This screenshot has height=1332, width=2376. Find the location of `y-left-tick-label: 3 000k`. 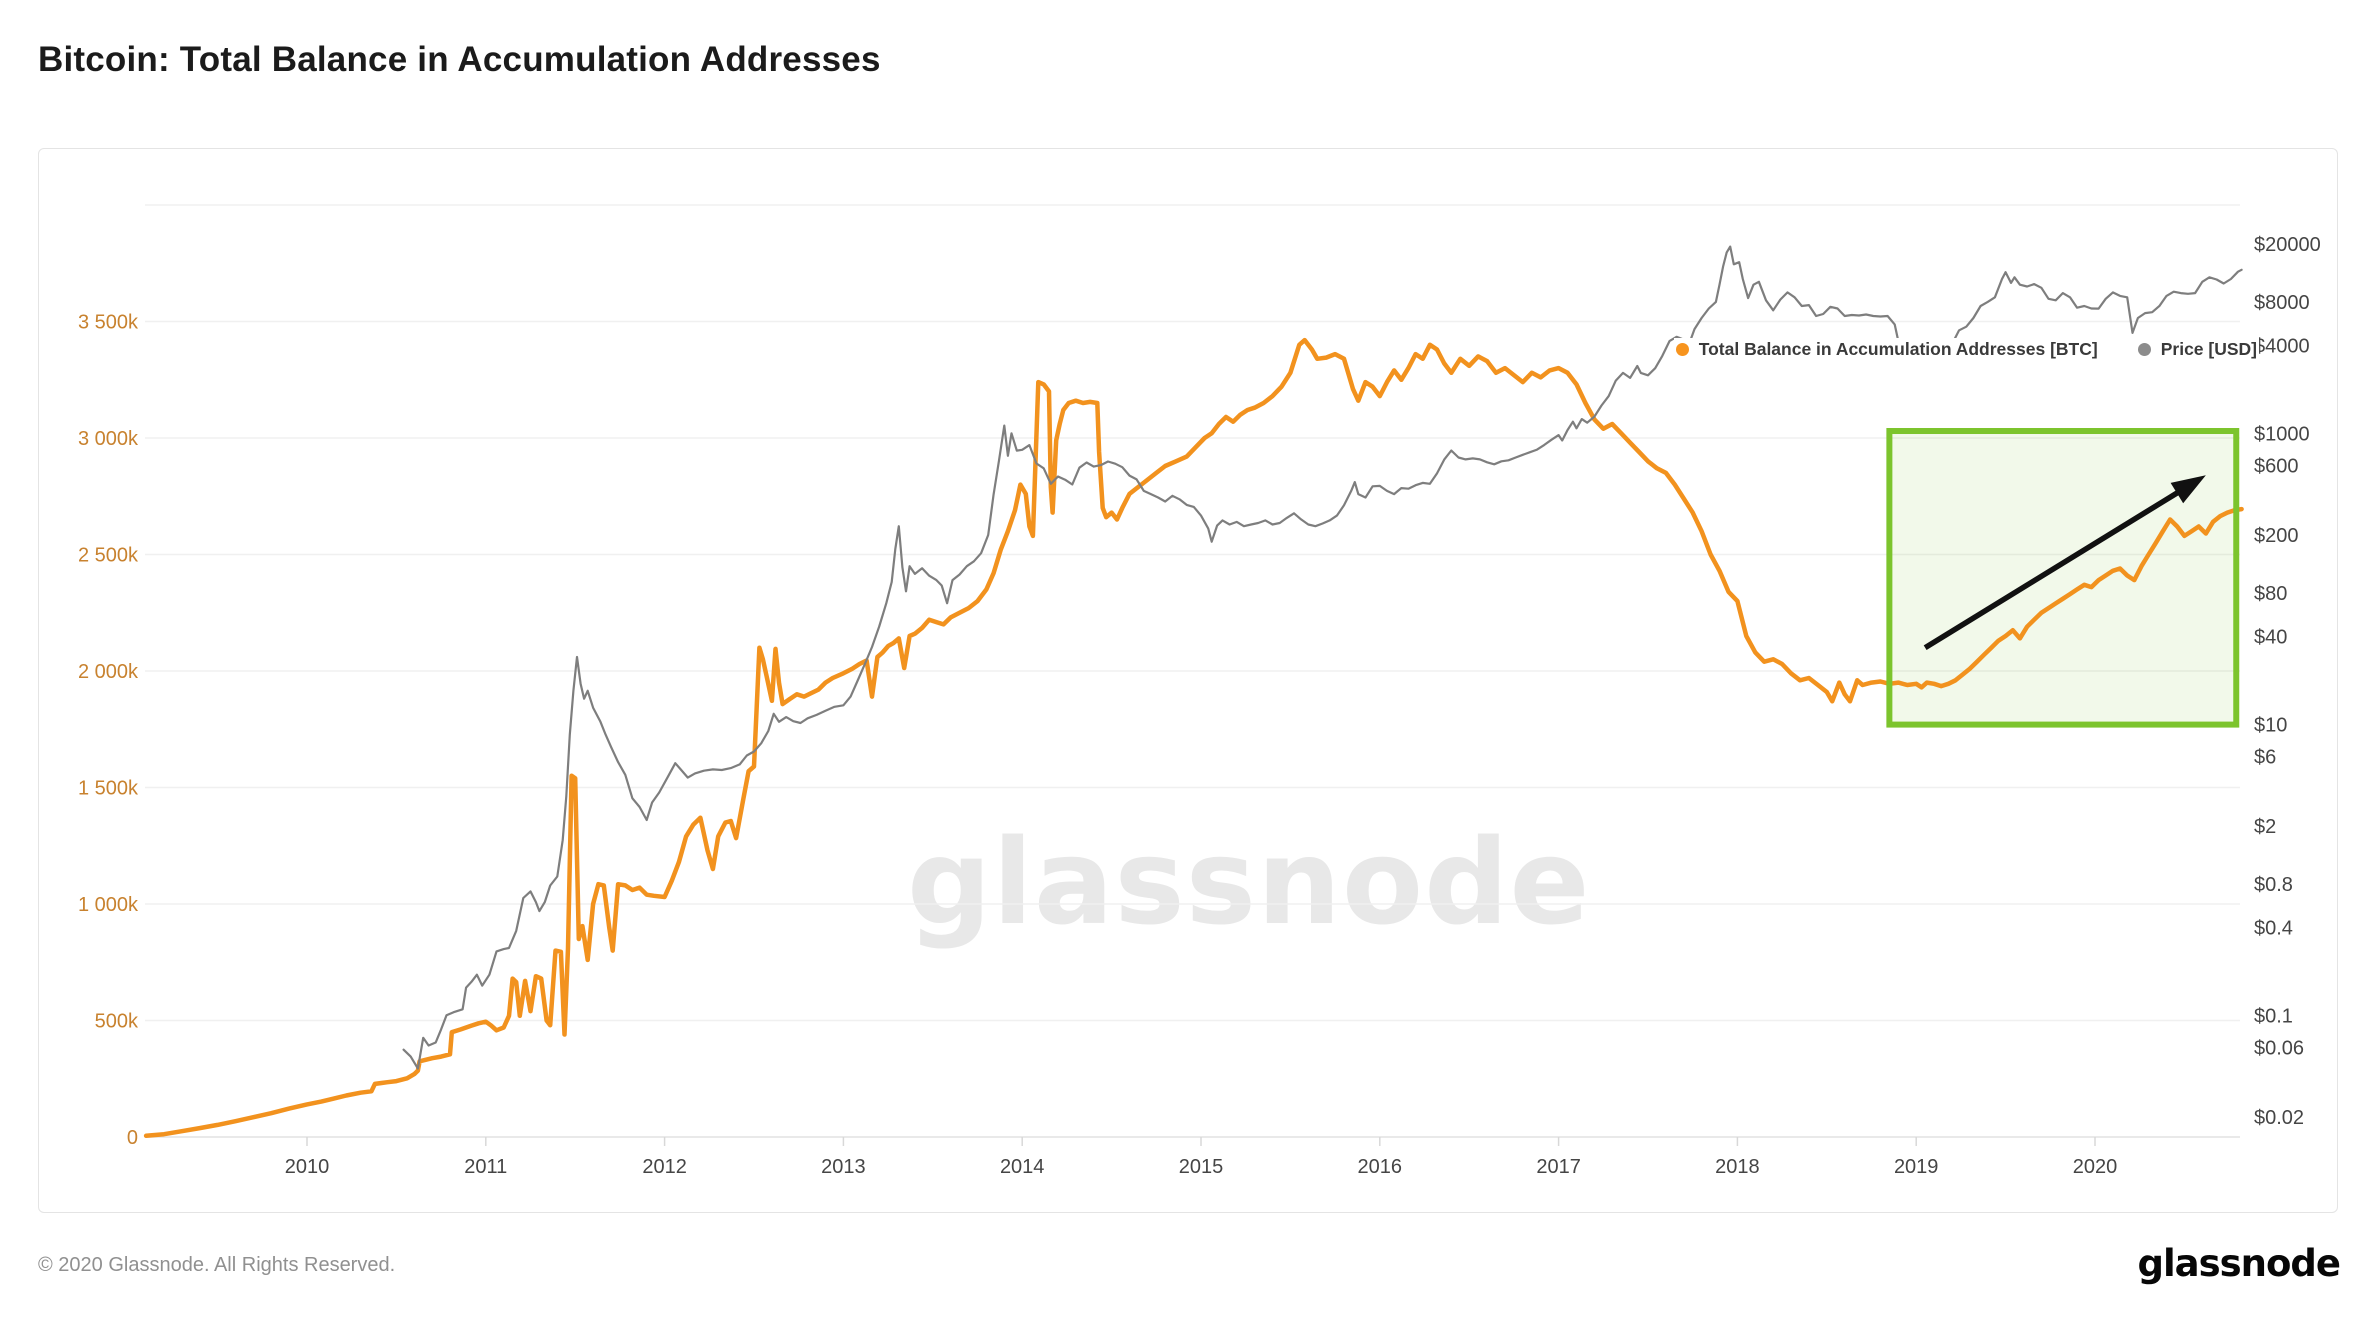

y-left-tick-label: 3 000k is located at coordinates (108, 439).